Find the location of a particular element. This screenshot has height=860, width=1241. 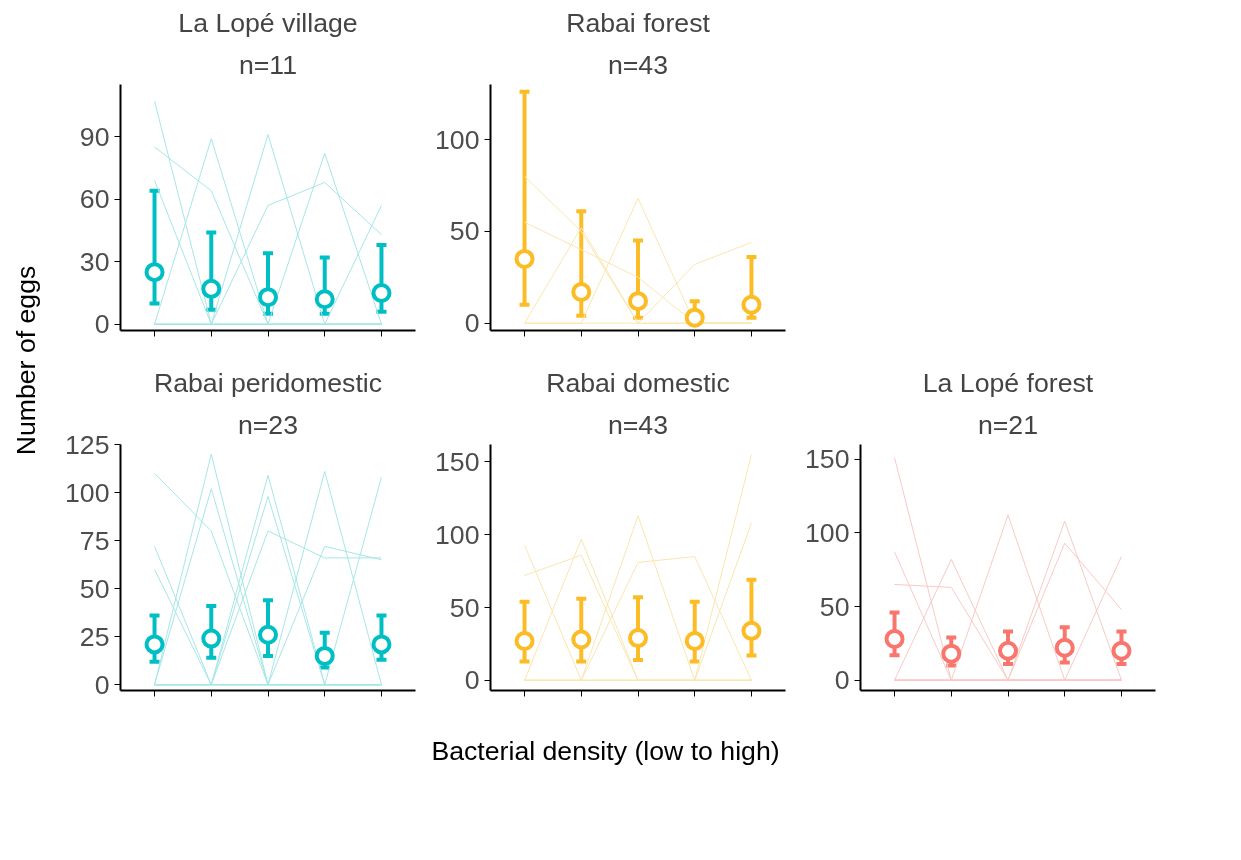

chart-title: La Lopé forest is located at coordinates (1008, 382).